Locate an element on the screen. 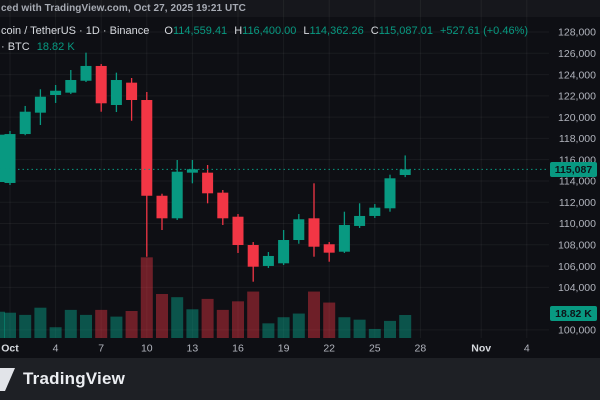  last-price-badge: 115,087 is located at coordinates (573, 169).